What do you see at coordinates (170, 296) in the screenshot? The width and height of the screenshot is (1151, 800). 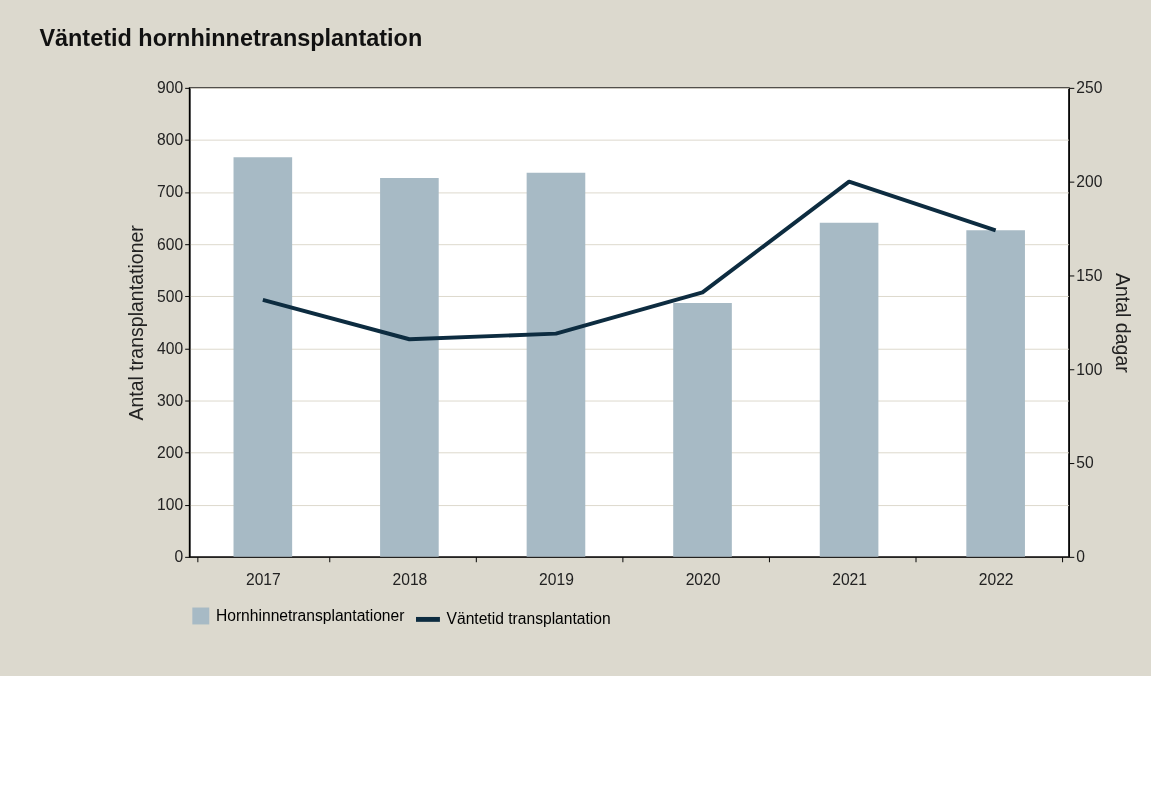 I see `y-tick-label: 500` at bounding box center [170, 296].